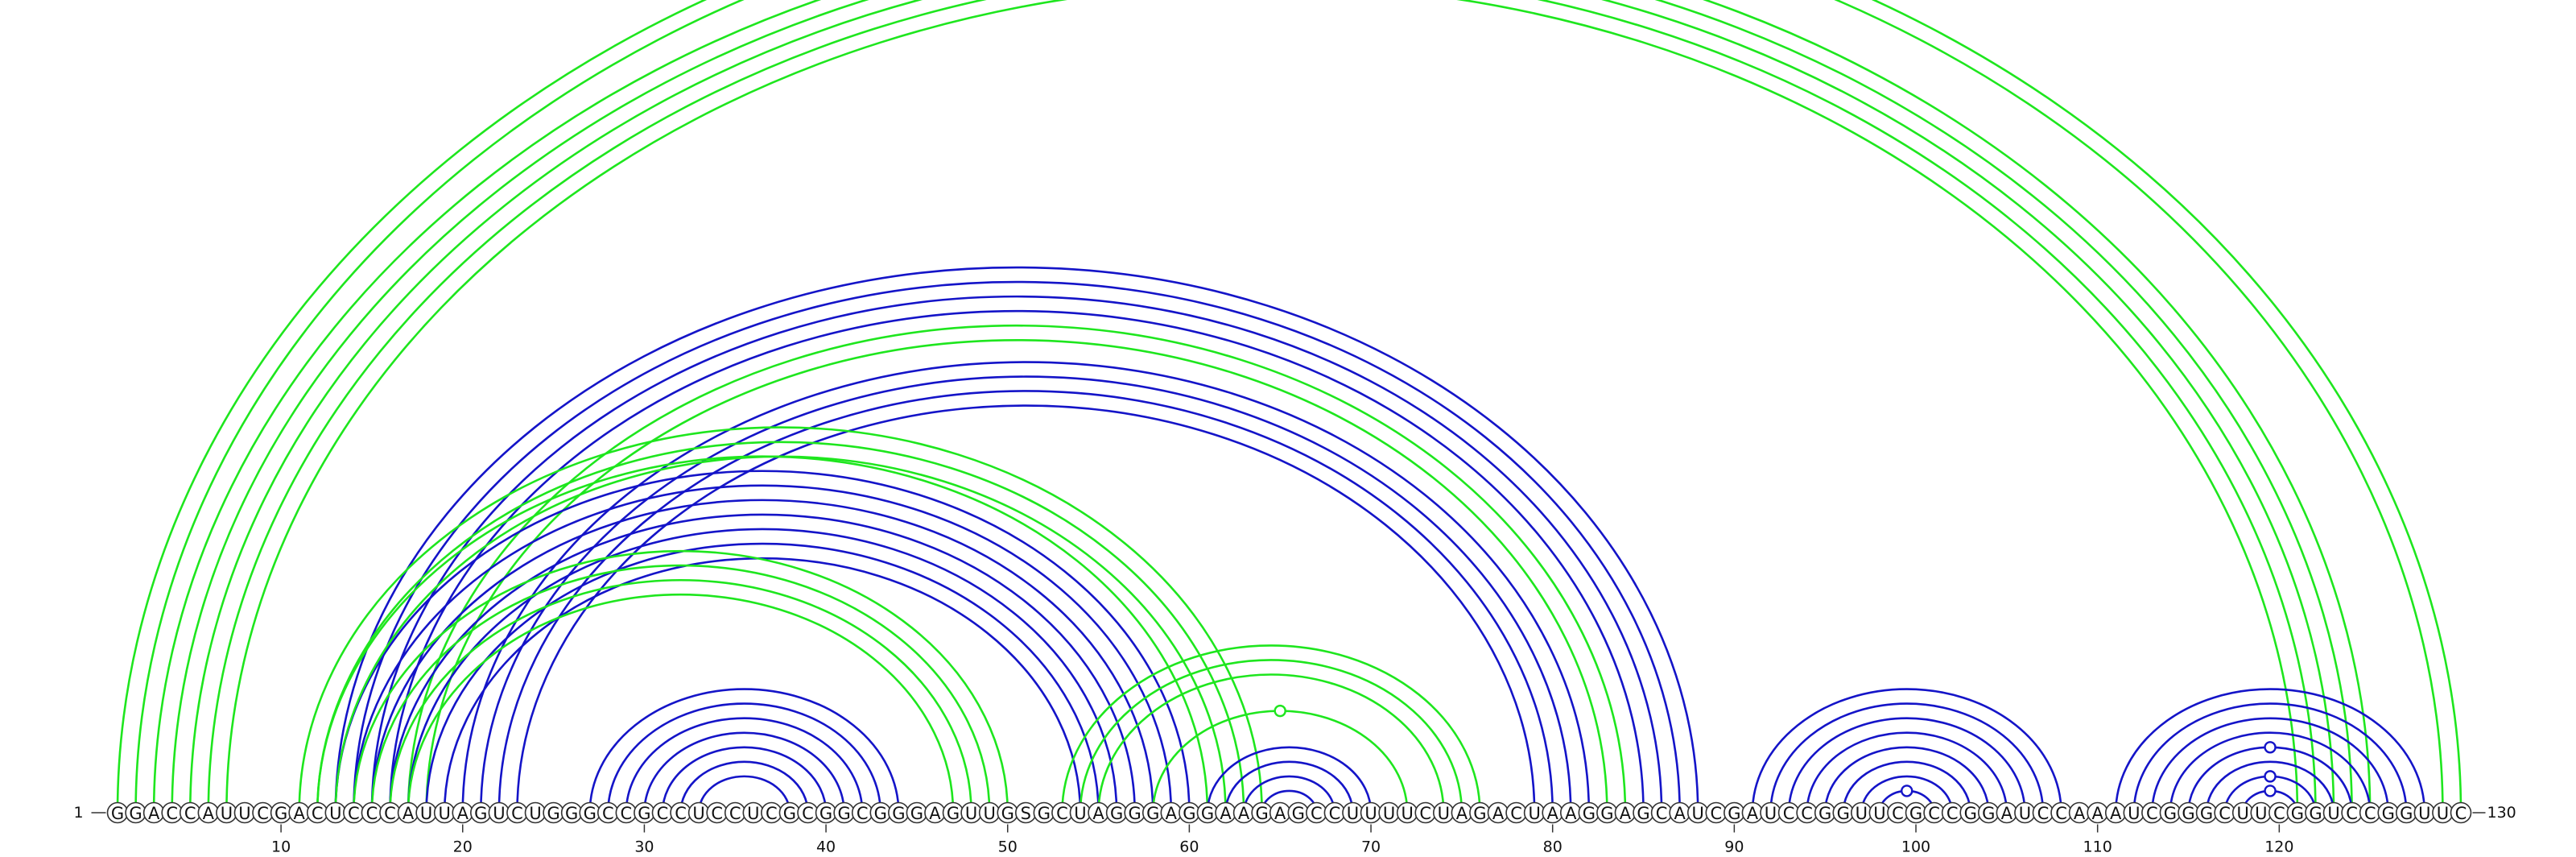 Image resolution: width=2576 pixels, height=857 pixels. I want to click on arc-apex-marker, so click(1280, 711).